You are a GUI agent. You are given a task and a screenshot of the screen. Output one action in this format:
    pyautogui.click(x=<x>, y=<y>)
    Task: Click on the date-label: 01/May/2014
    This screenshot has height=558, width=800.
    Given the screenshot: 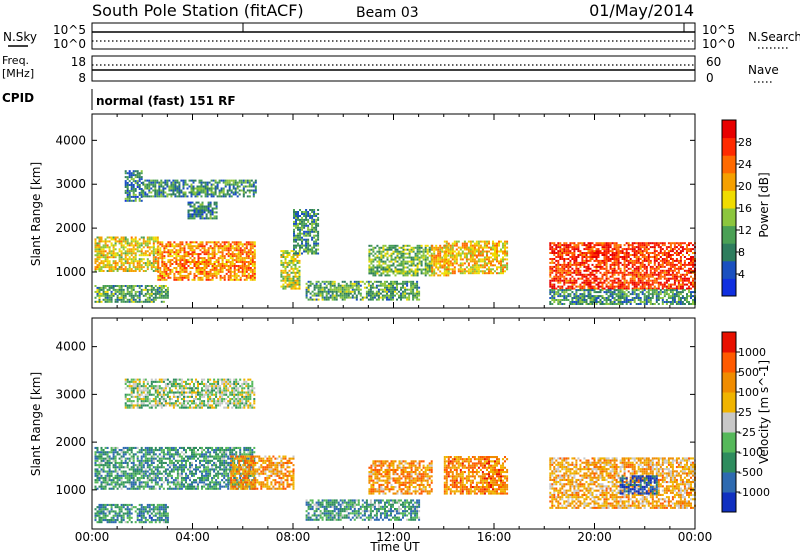 What is the action you would take?
    pyautogui.click(x=641, y=10)
    